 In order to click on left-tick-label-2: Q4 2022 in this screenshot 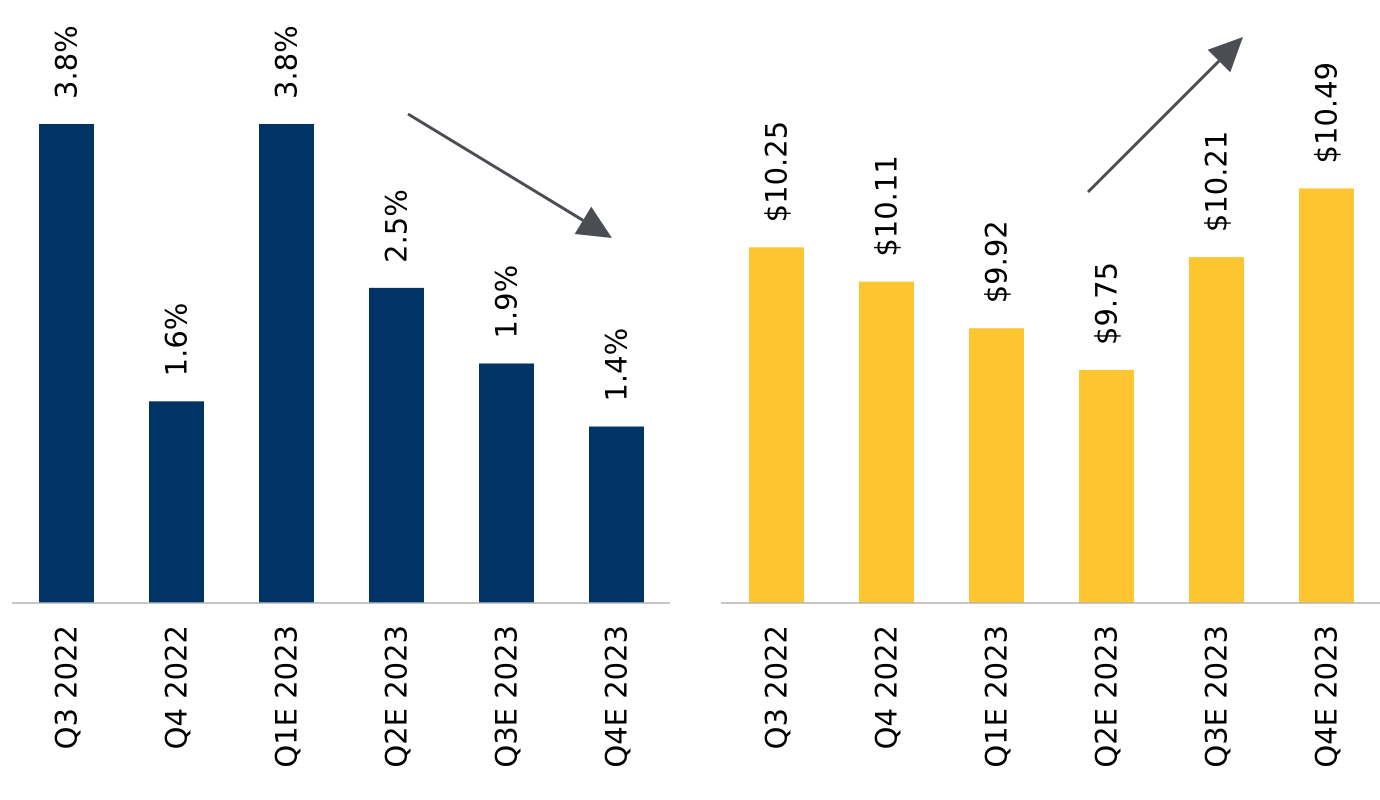, I will do `click(177, 687)`.